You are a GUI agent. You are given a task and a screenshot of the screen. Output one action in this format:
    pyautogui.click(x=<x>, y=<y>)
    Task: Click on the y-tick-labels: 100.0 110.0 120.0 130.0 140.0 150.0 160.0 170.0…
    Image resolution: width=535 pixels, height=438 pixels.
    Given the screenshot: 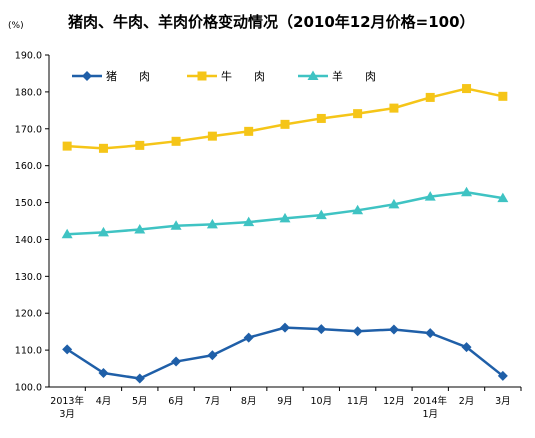 What is the action you would take?
    pyautogui.click(x=32, y=222)
    